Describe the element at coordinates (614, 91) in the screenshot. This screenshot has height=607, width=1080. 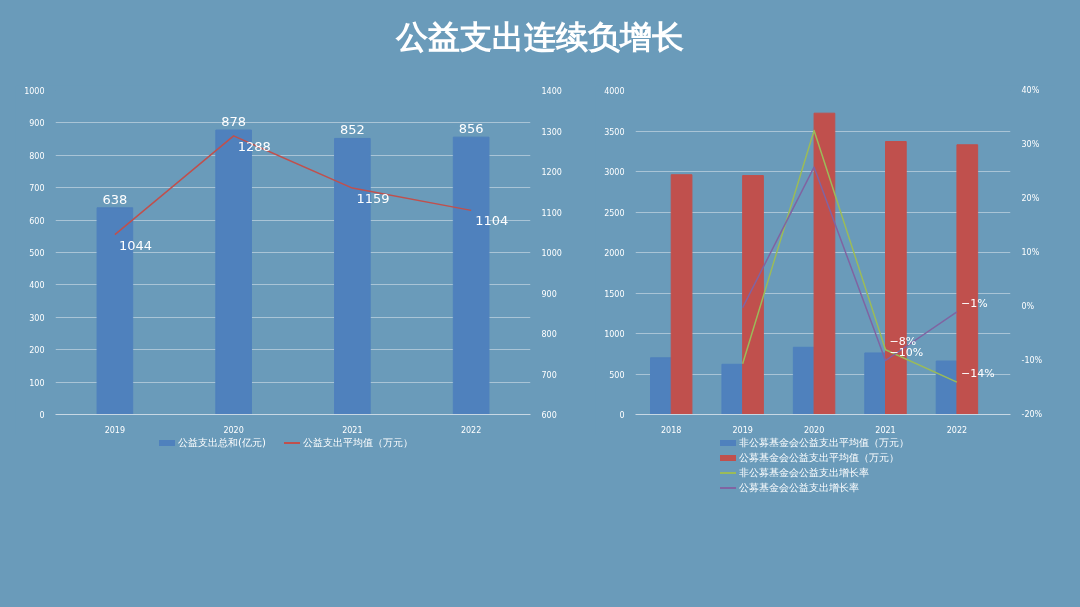
I see `y-tick-label: 4000` at that location.